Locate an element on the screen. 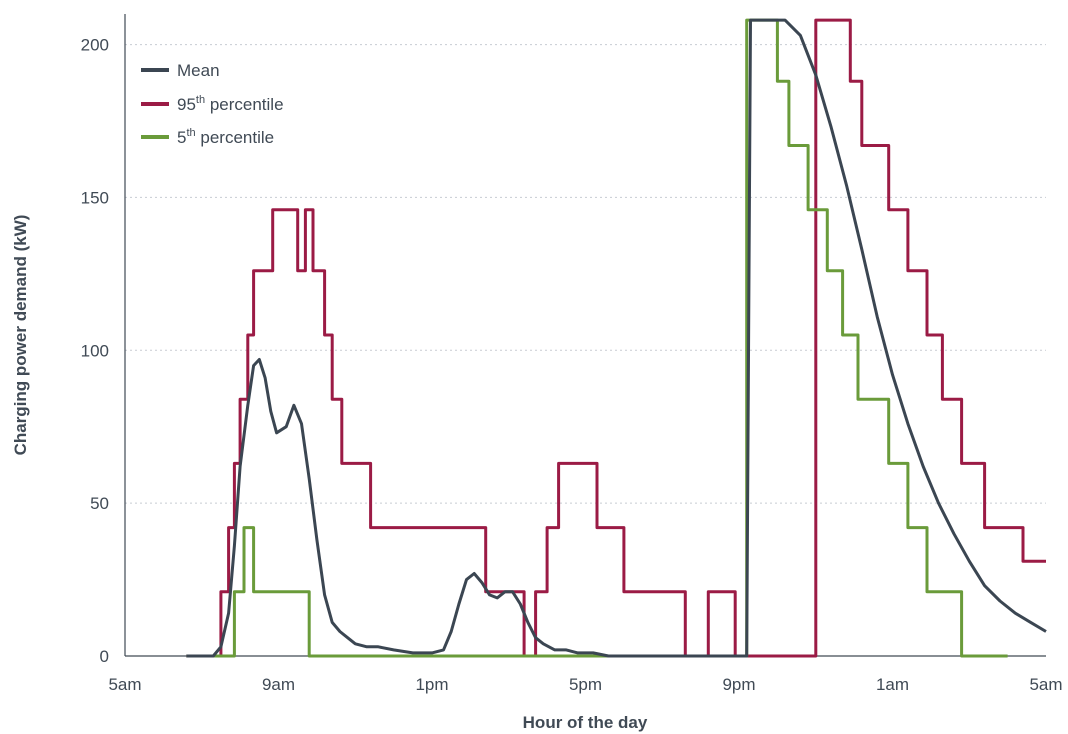 This screenshot has width=1068, height=734. x-axis-title: Hour of the day is located at coordinates (585, 722).